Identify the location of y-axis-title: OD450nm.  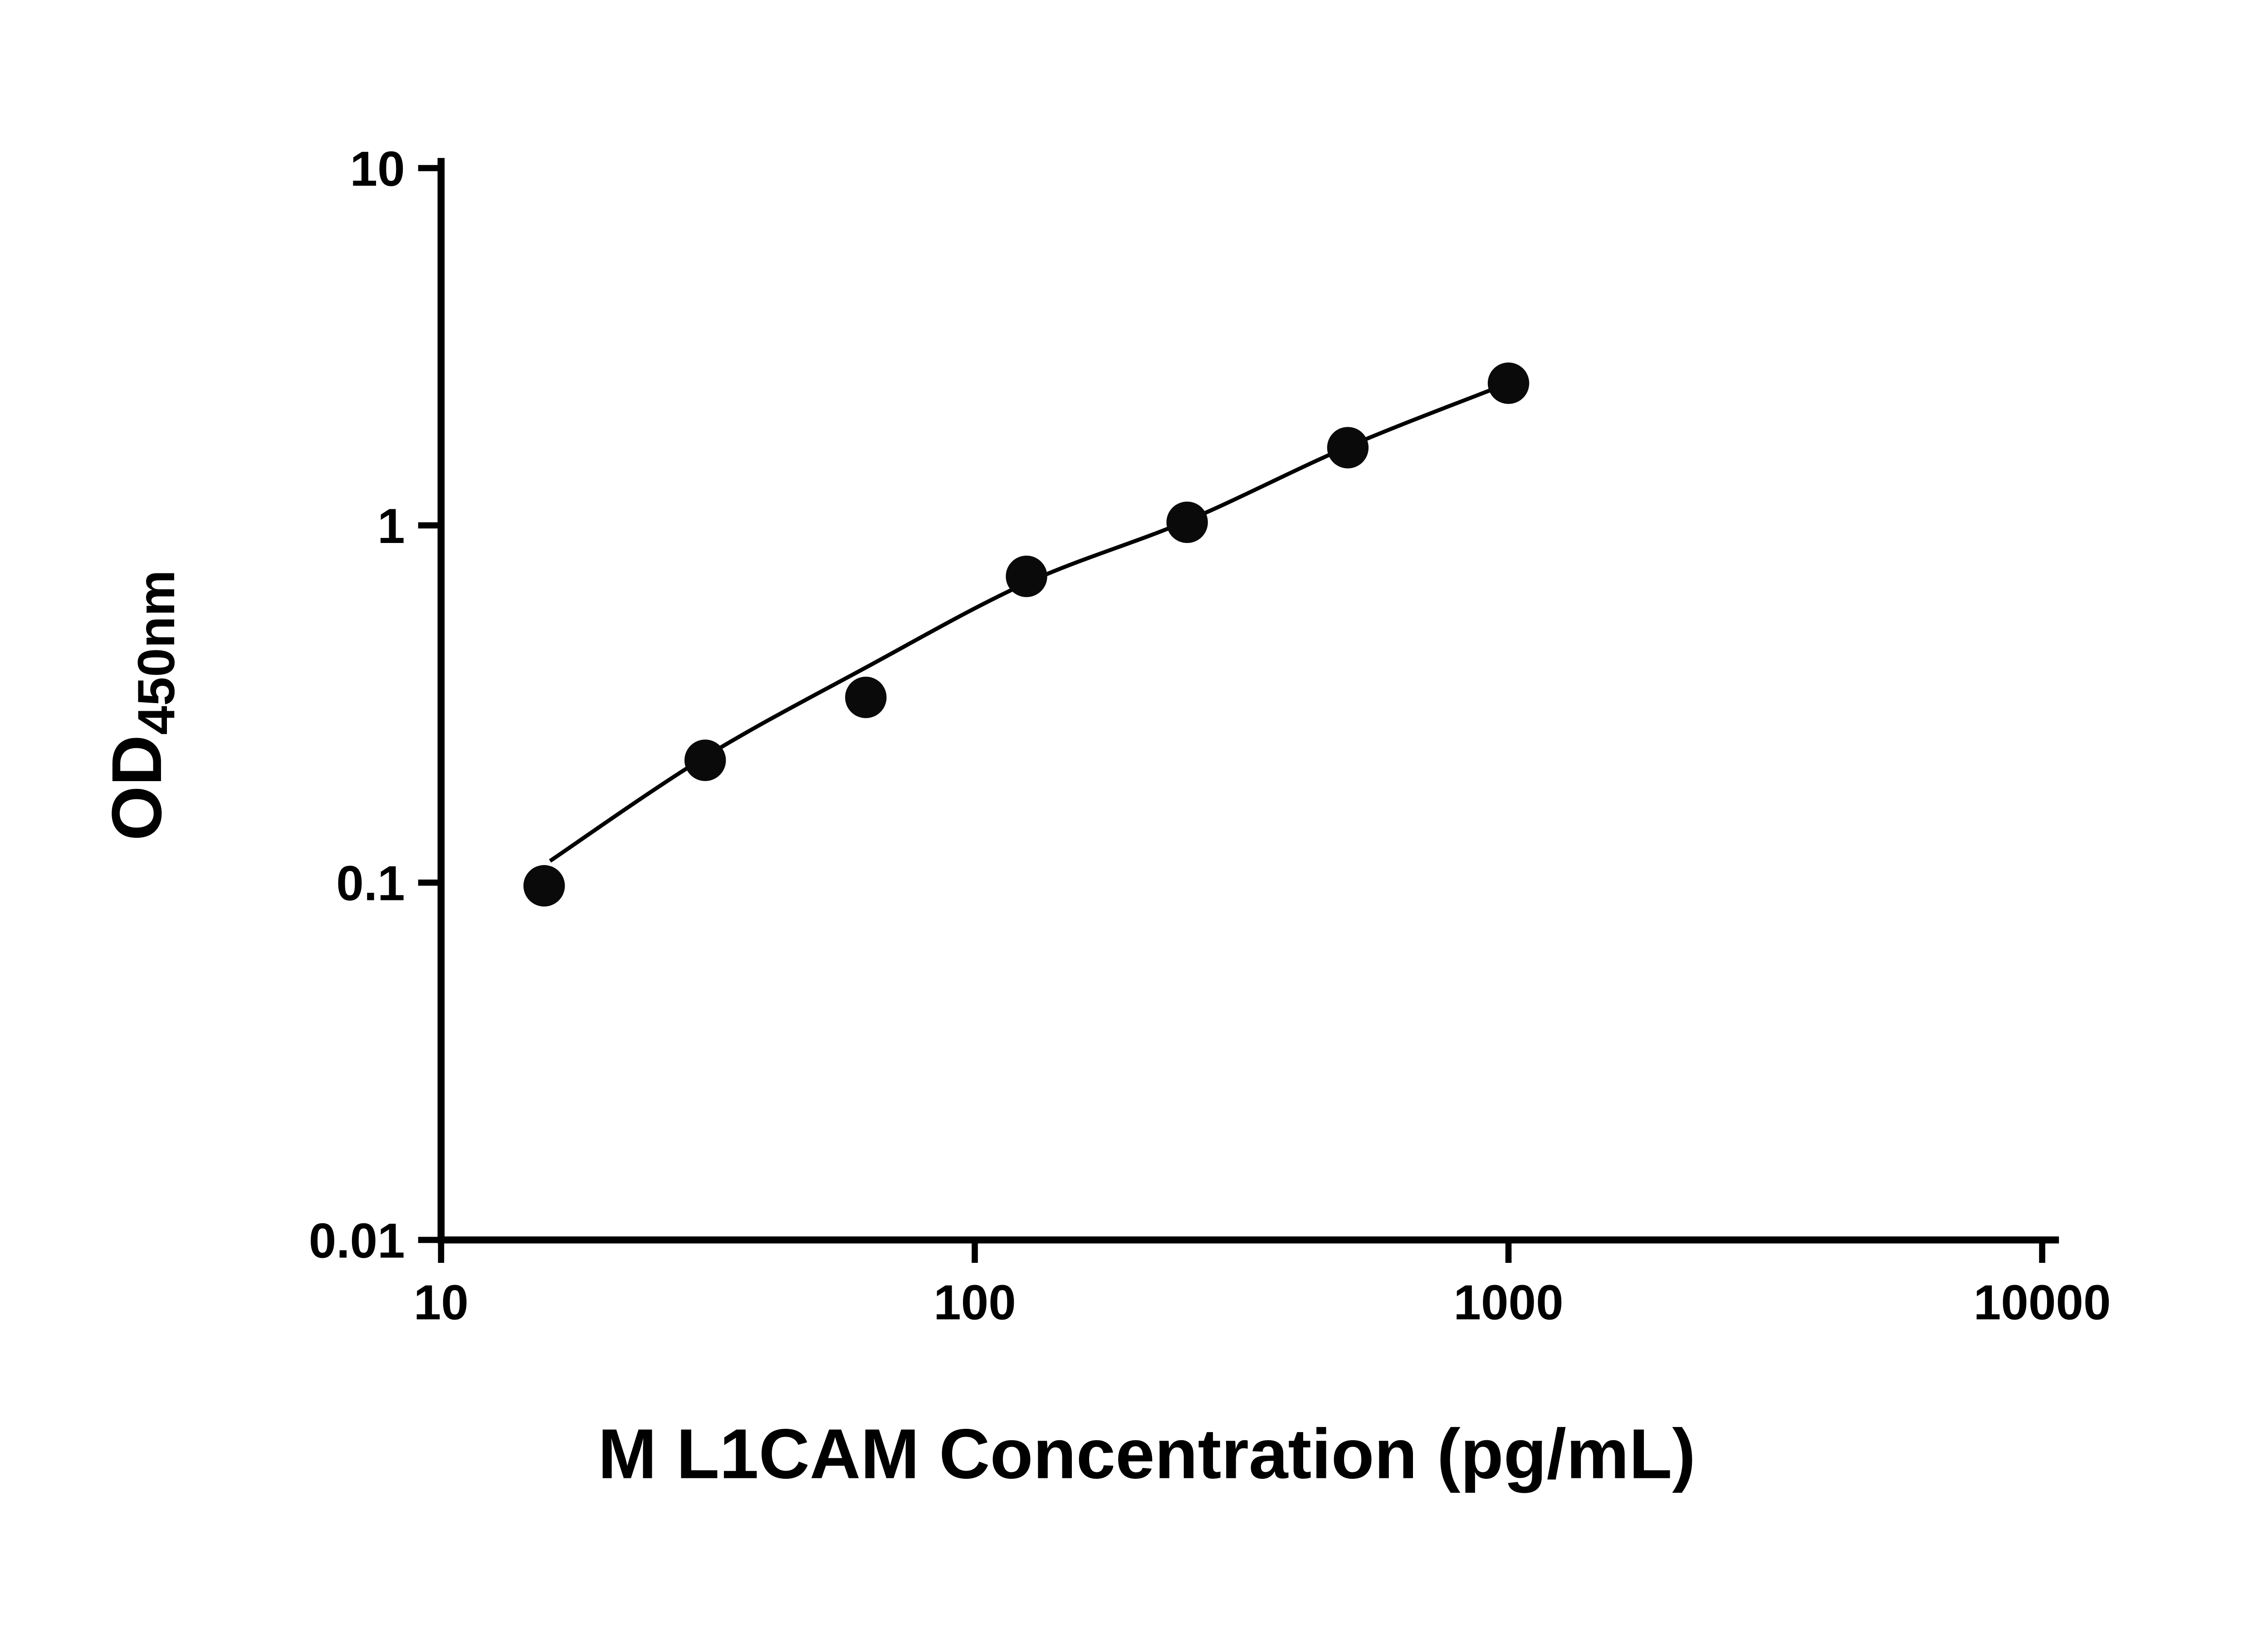
(141, 705).